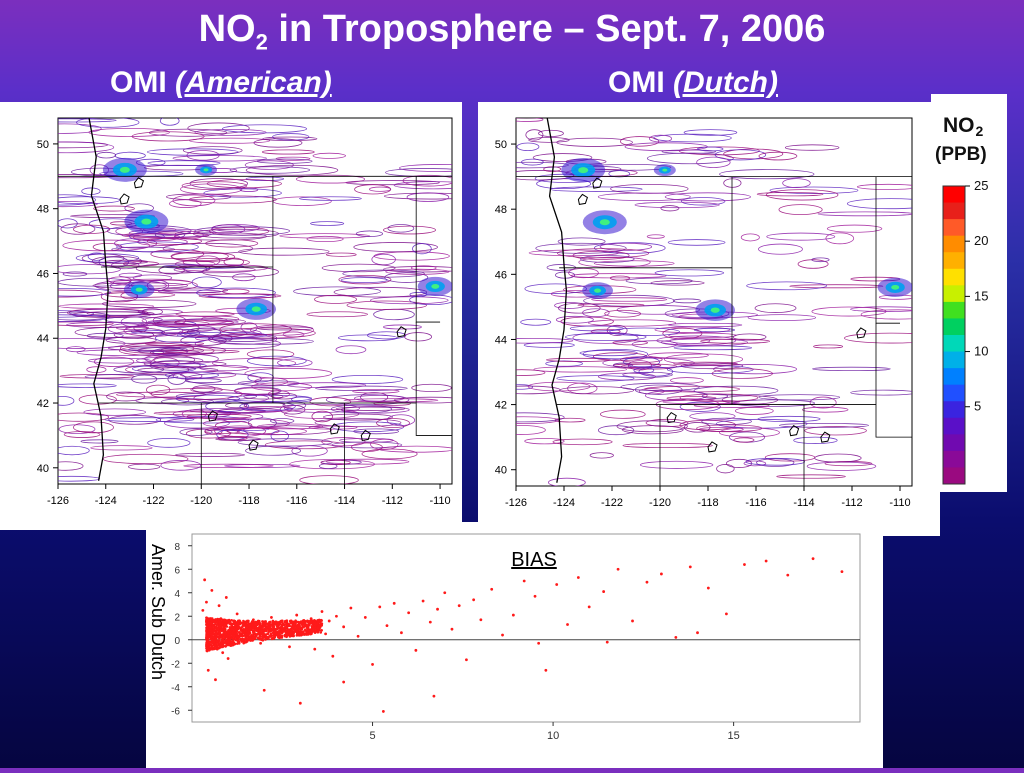 The image size is (1024, 773). What do you see at coordinates (715, 310) in the screenshot?
I see `hotspot` at bounding box center [715, 310].